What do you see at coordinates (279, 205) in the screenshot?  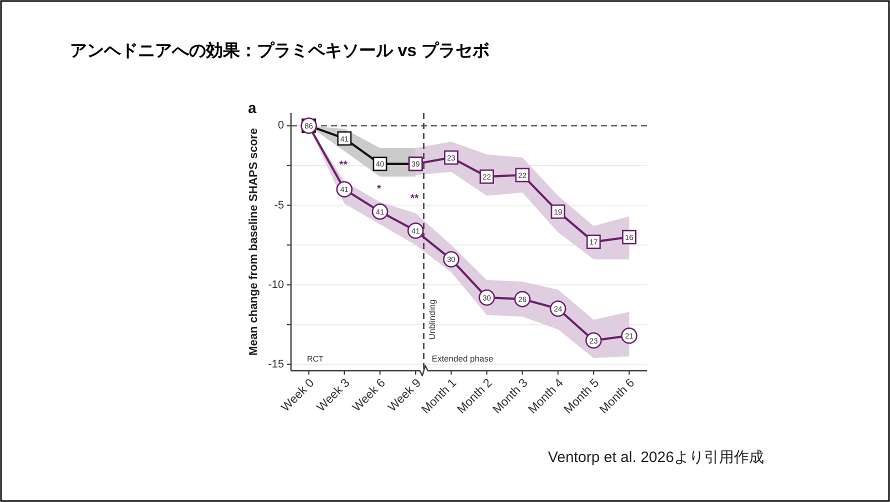 I see `y-tick-label: -5` at bounding box center [279, 205].